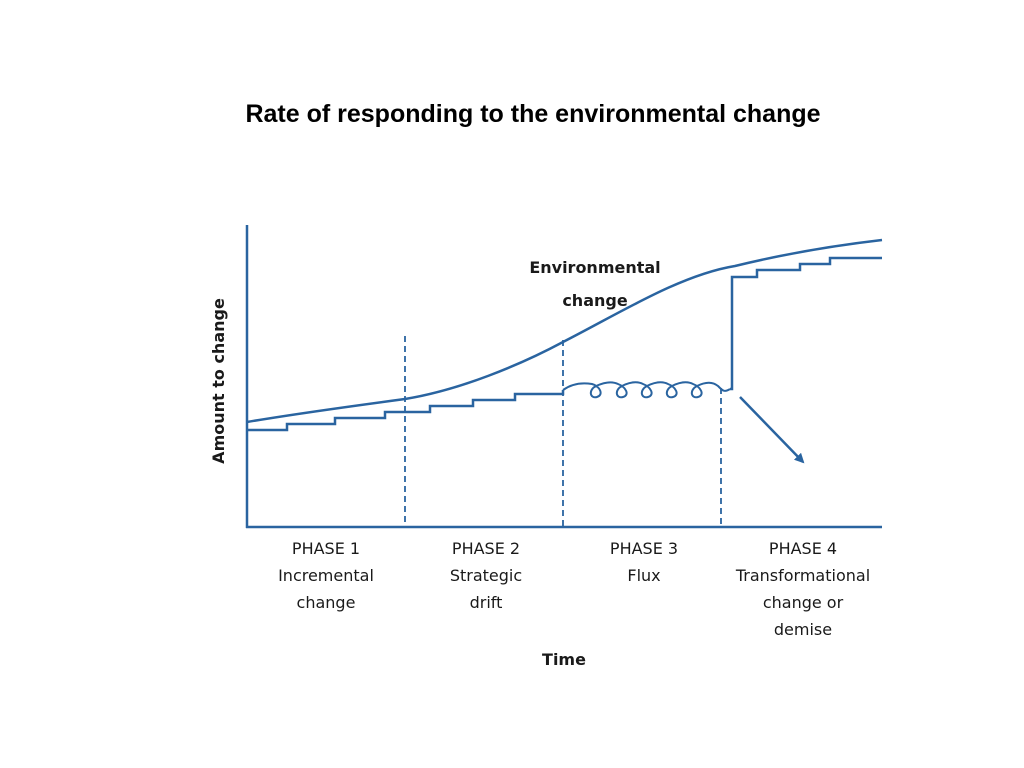 The image size is (1024, 768). Describe the element at coordinates (326, 575) in the screenshot. I see `phase-1-line-2: Incremental` at that location.